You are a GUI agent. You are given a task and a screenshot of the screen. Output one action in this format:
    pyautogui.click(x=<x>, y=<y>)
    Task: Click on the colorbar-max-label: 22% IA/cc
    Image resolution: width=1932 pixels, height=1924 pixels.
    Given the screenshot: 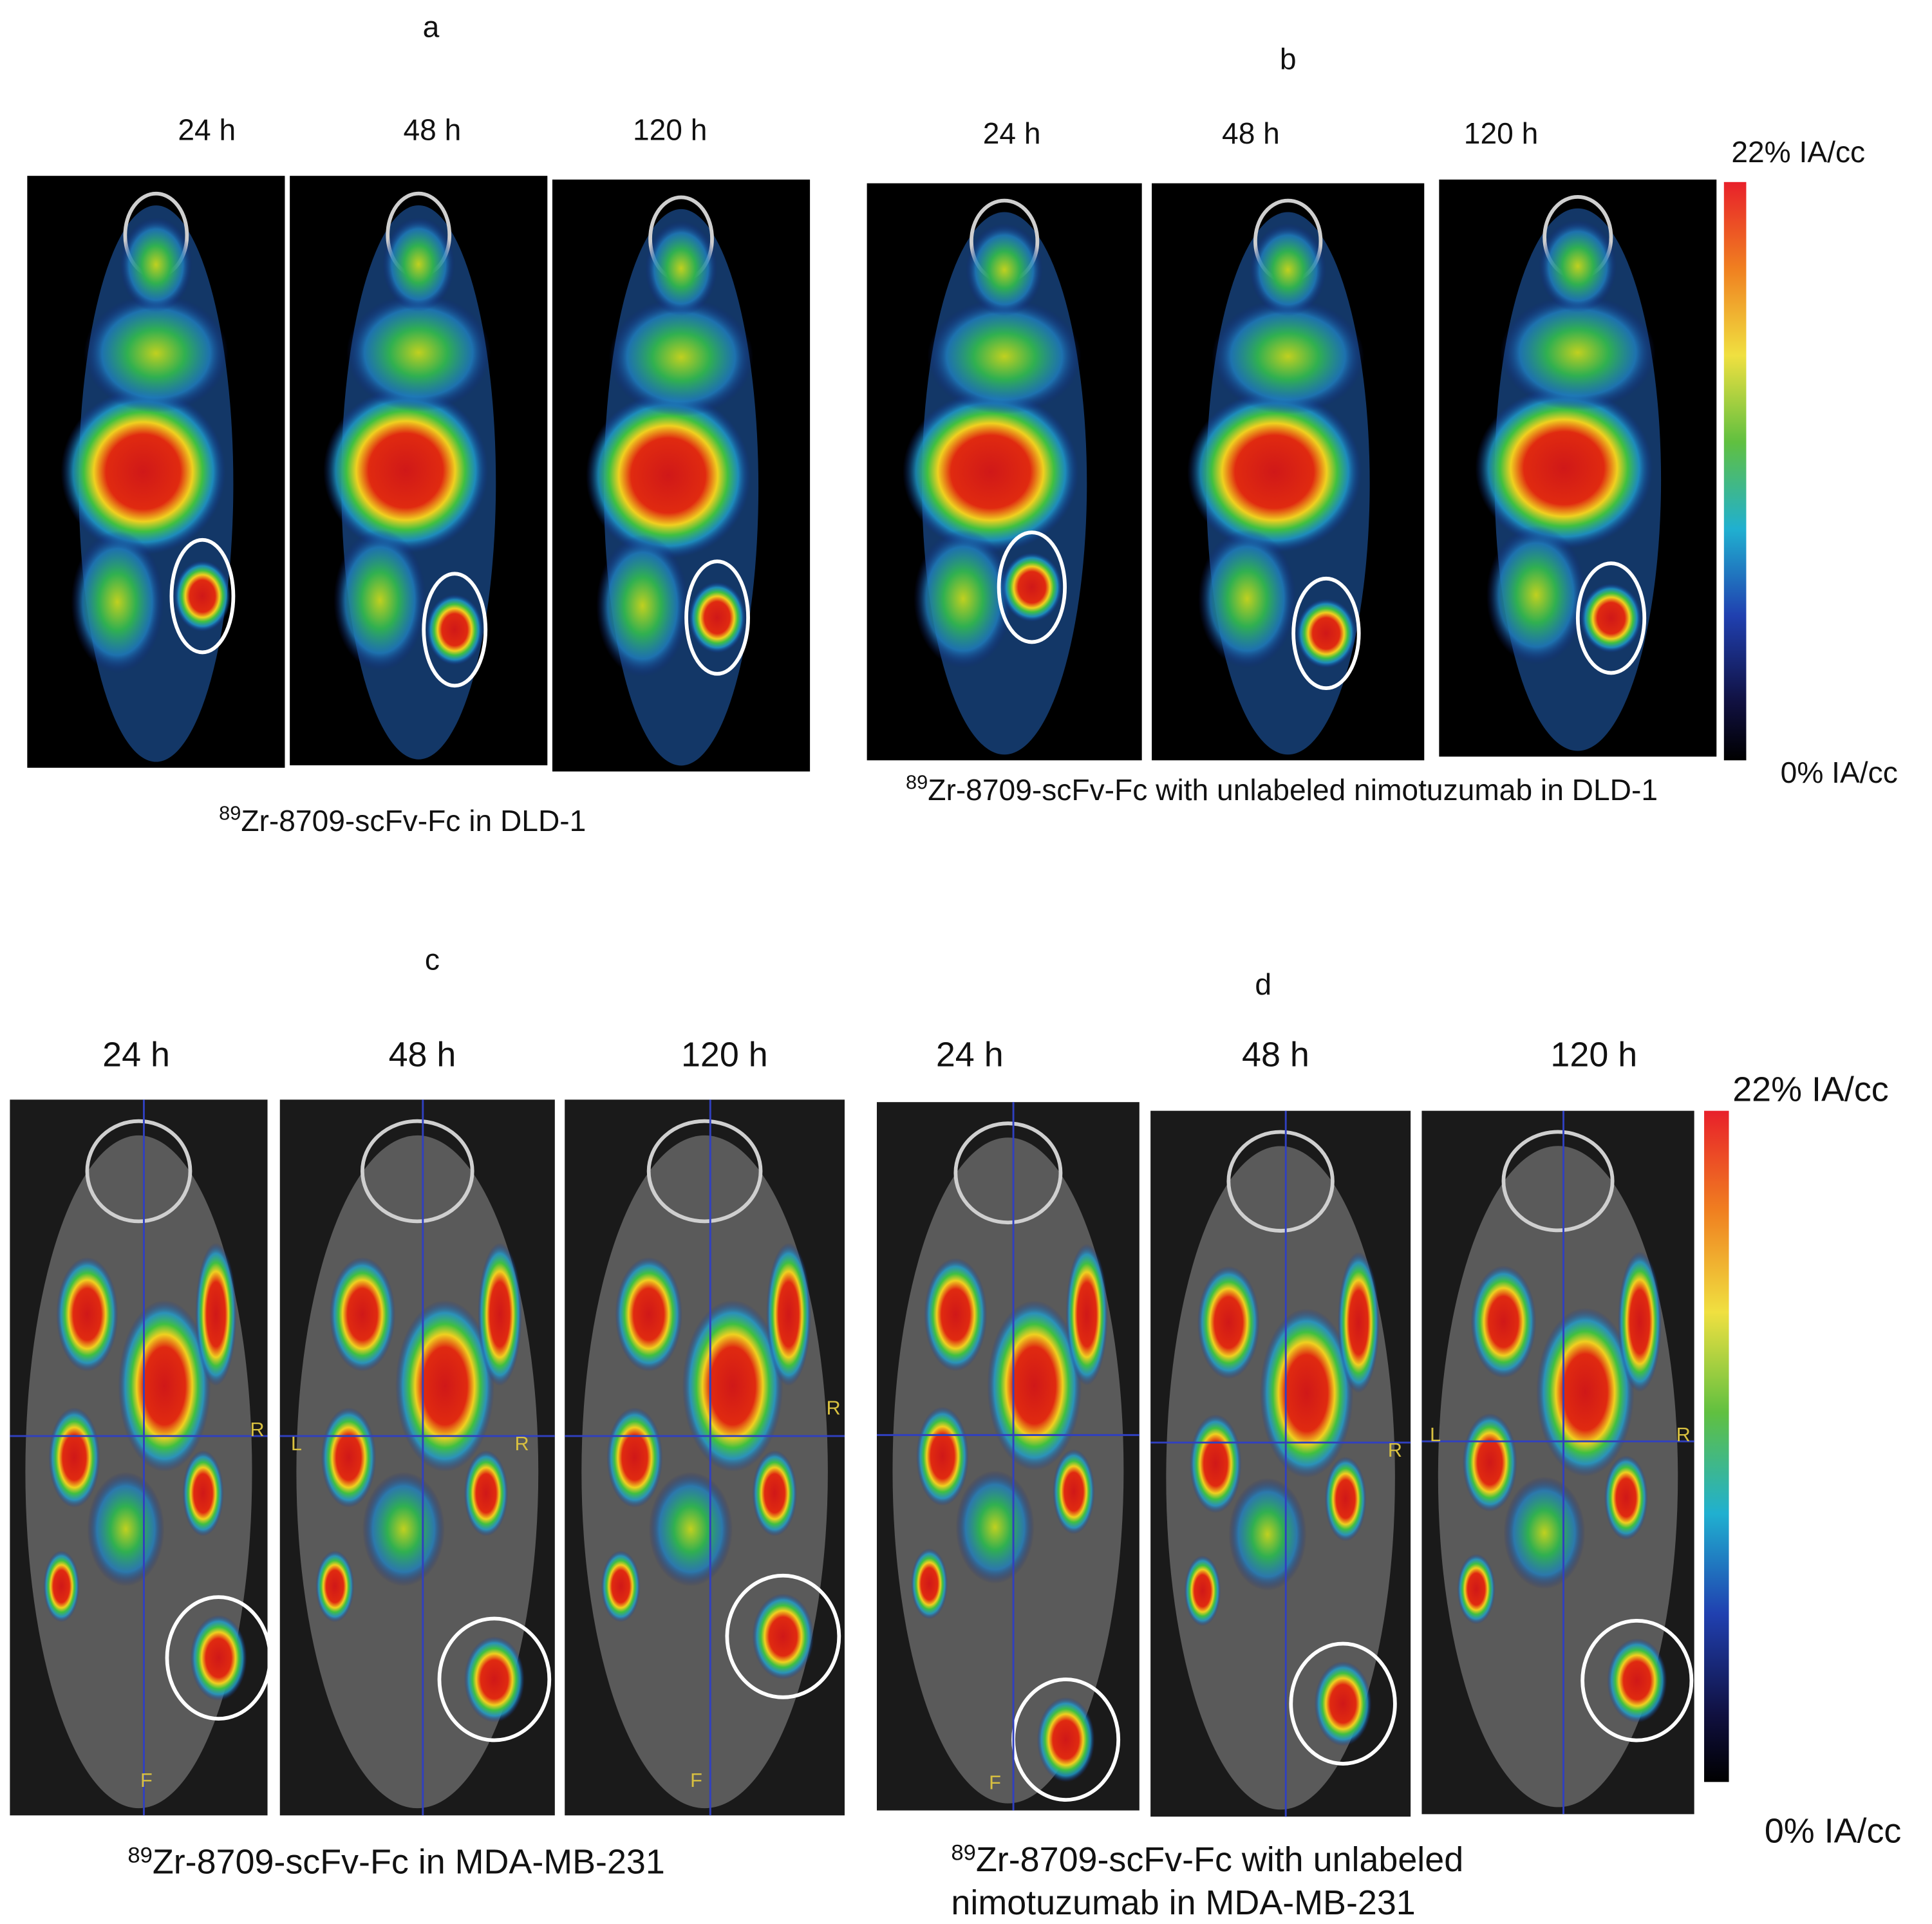 What is the action you would take?
    pyautogui.click(x=1798, y=152)
    